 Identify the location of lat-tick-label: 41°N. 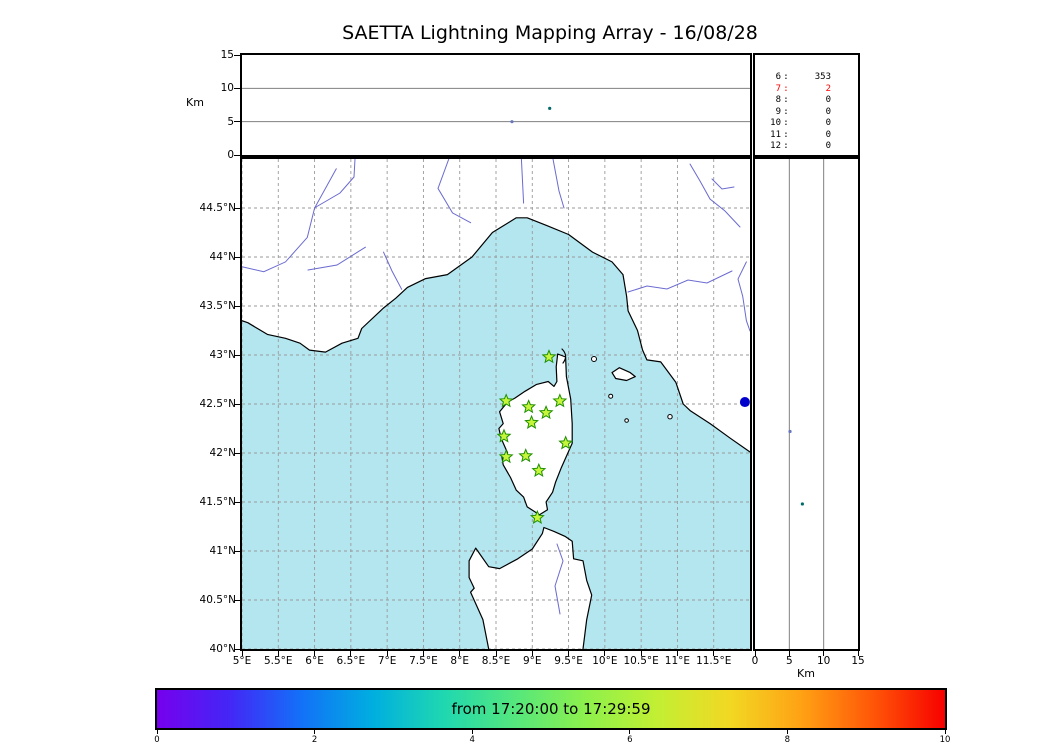
(222, 551).